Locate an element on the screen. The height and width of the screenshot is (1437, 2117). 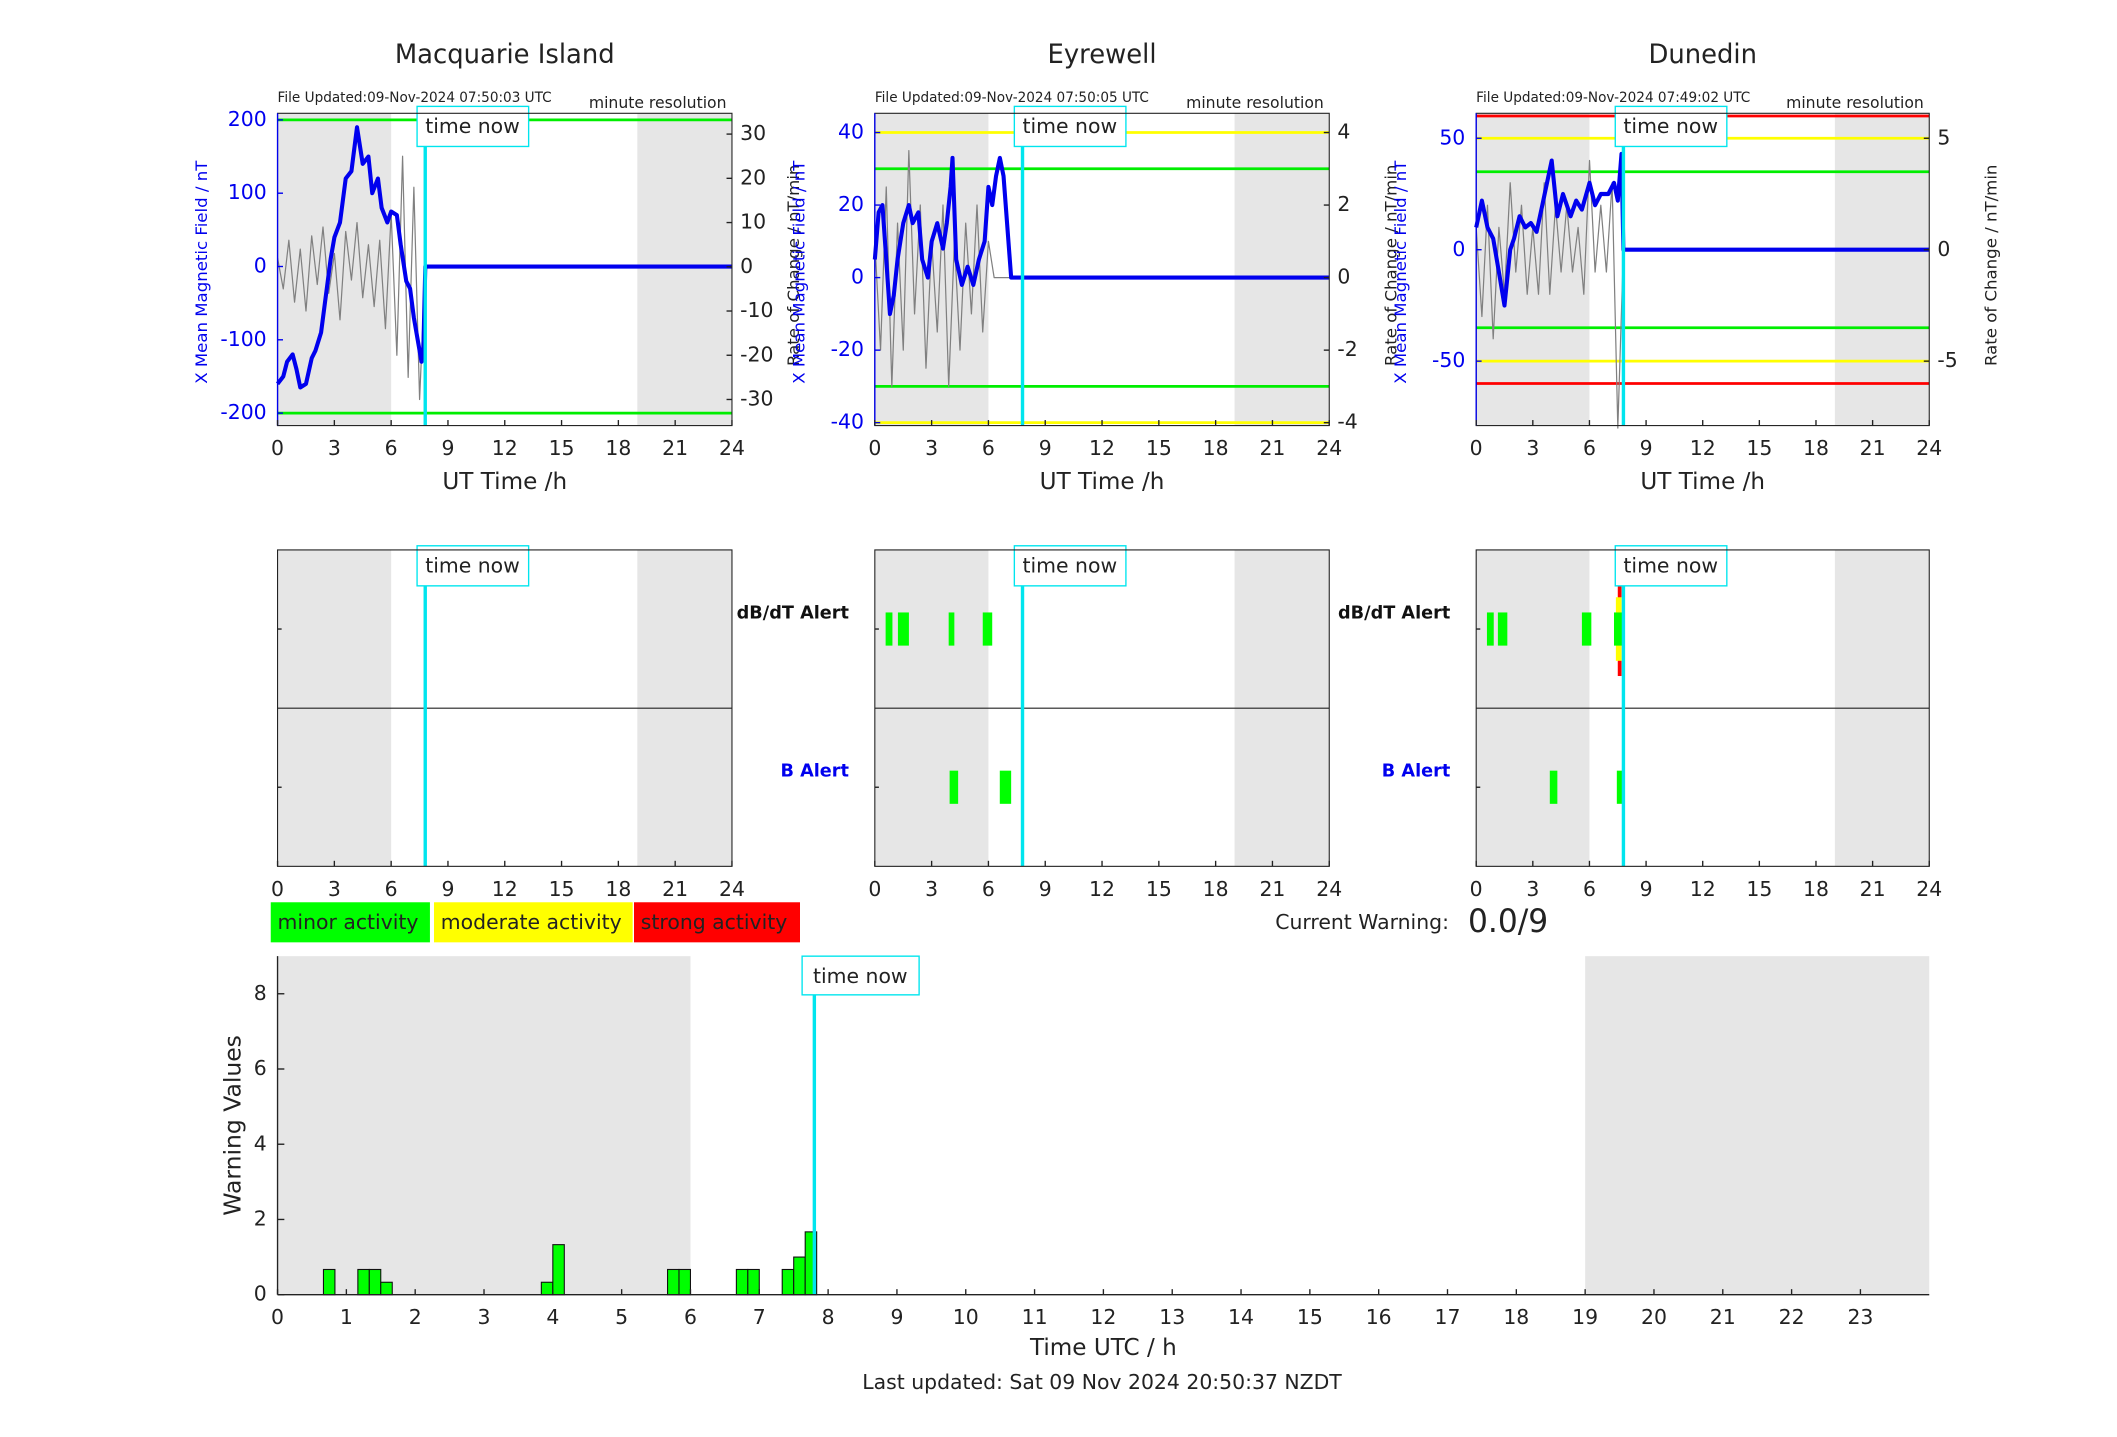
x-tick-label: 11 is located at coordinates (1035, 1317).